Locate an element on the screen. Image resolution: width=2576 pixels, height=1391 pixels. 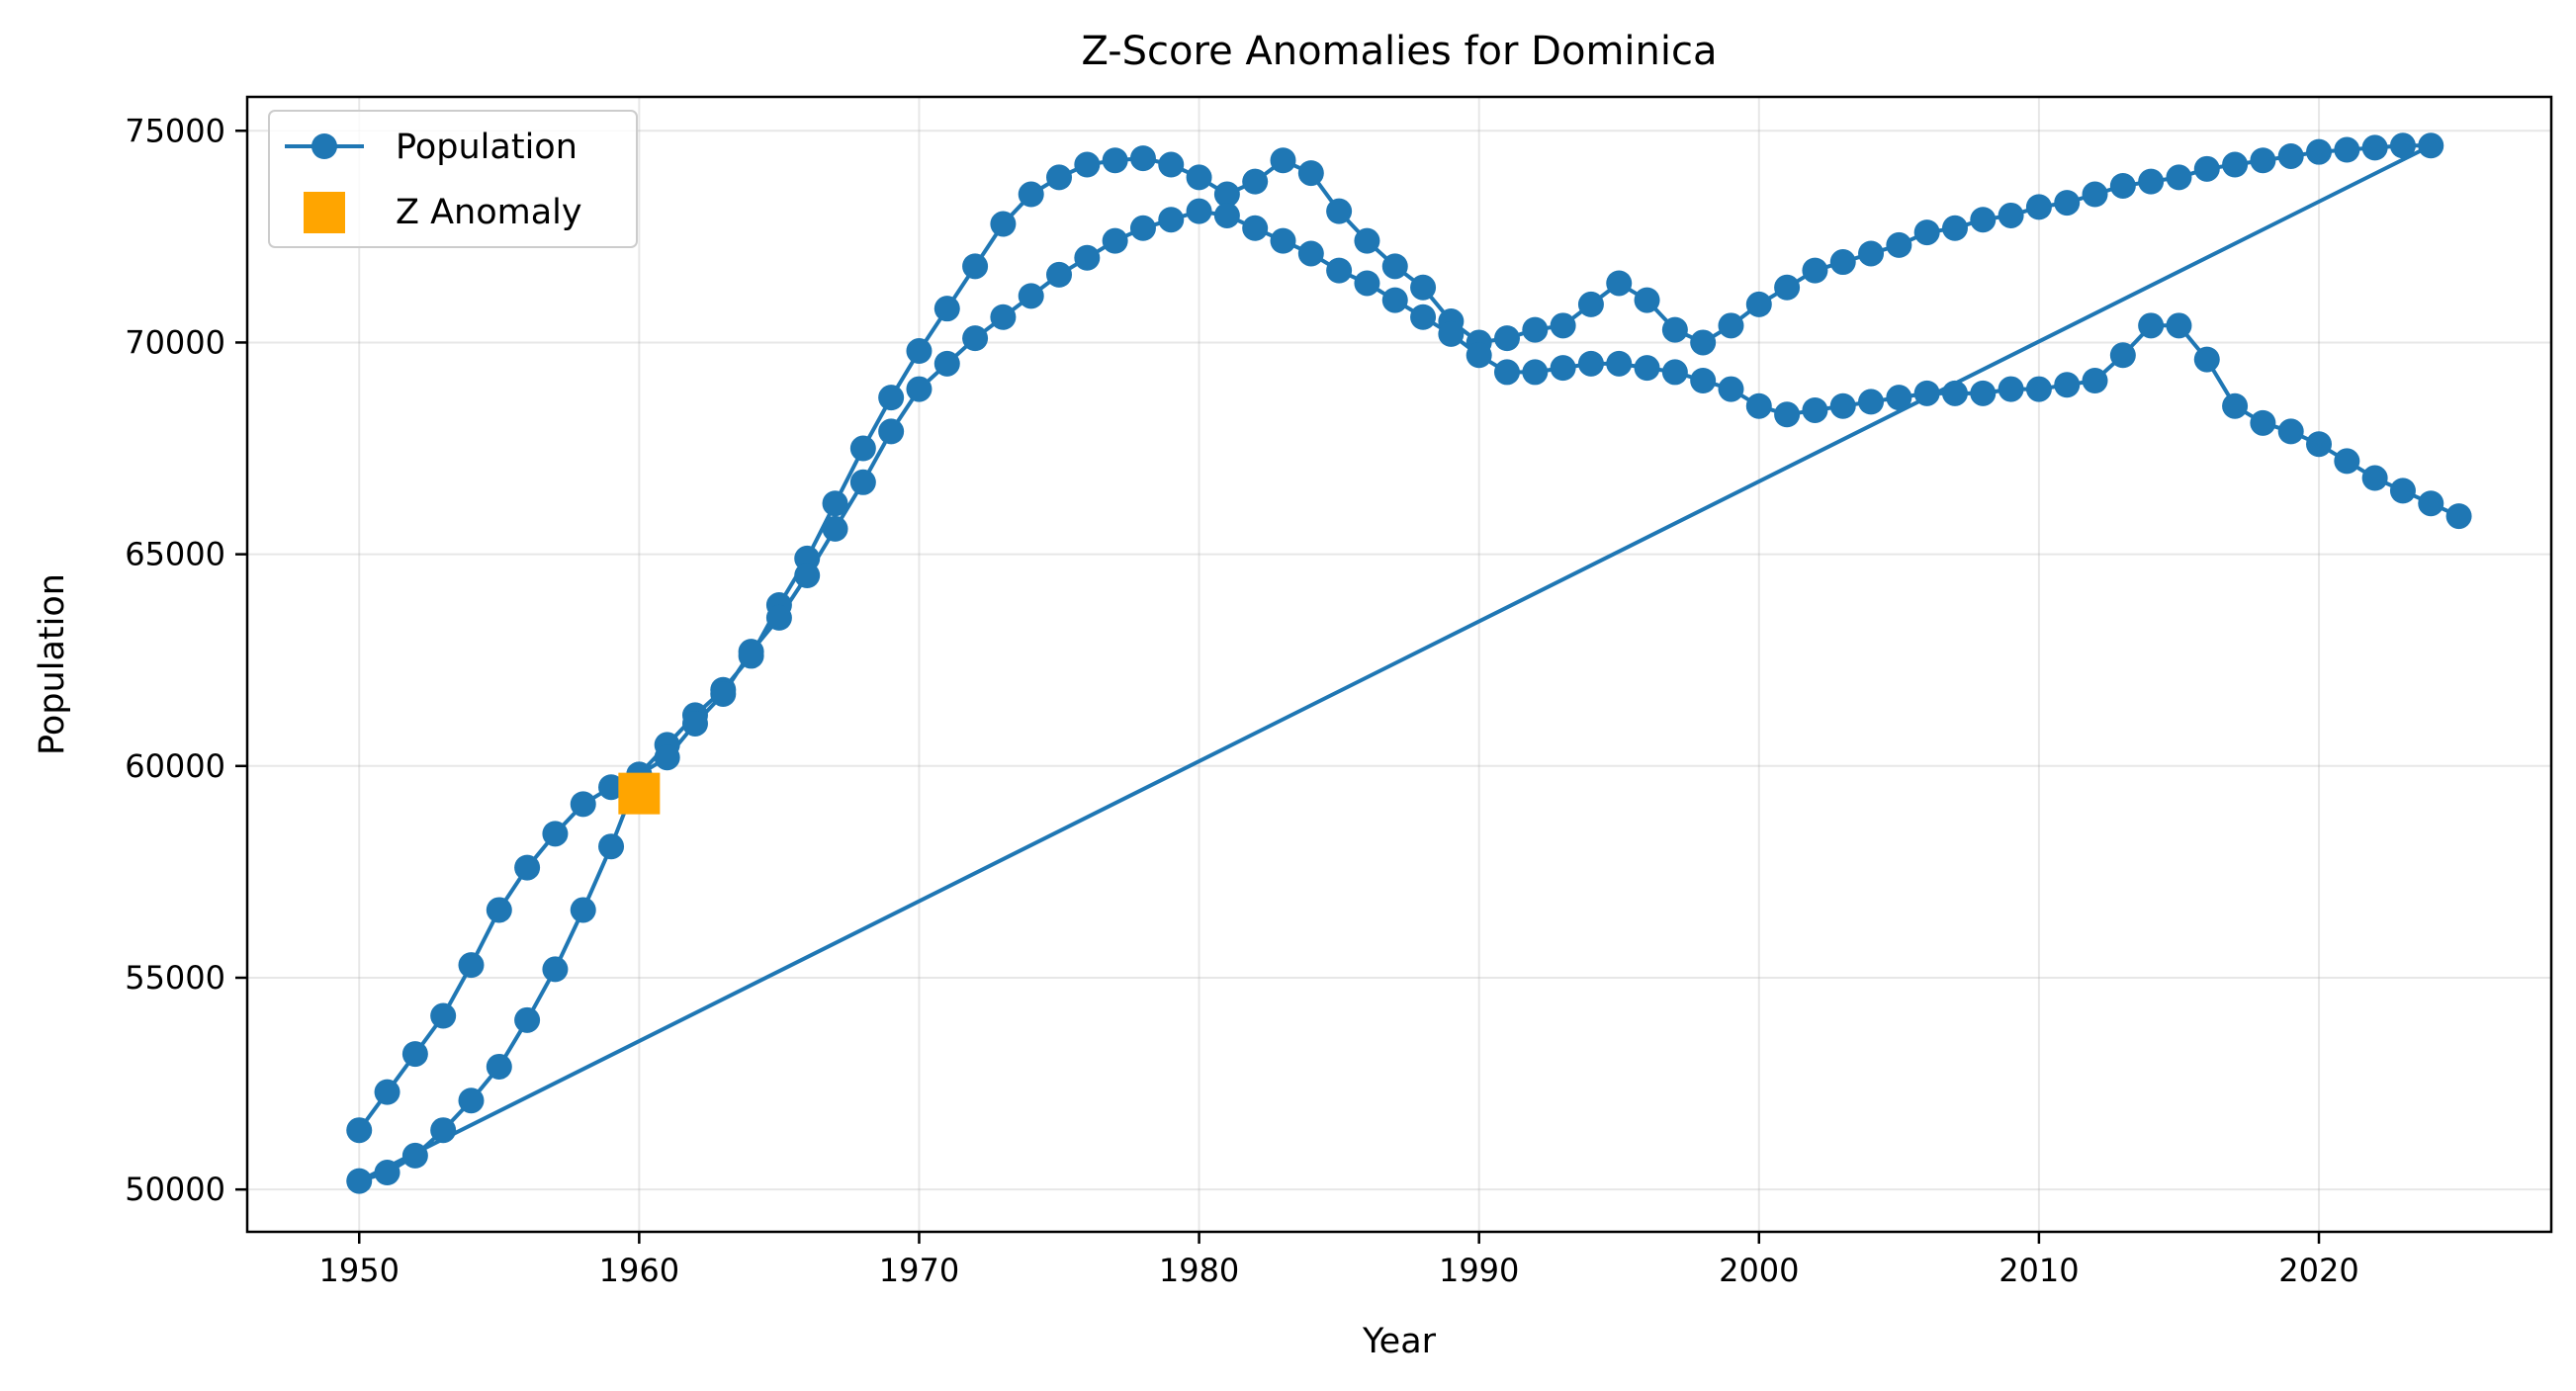
x-tick-label: 1980 is located at coordinates (1199, 1270).